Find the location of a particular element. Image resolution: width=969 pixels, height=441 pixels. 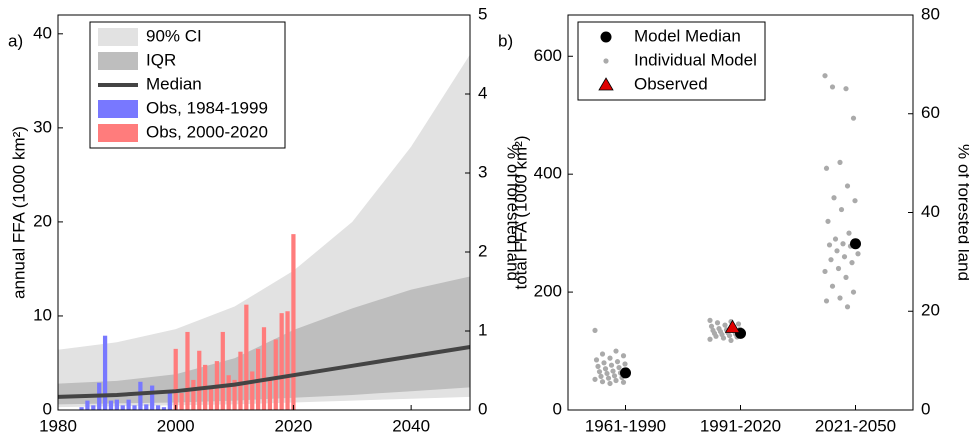

legend-label: 90% CI is located at coordinates (174, 35).